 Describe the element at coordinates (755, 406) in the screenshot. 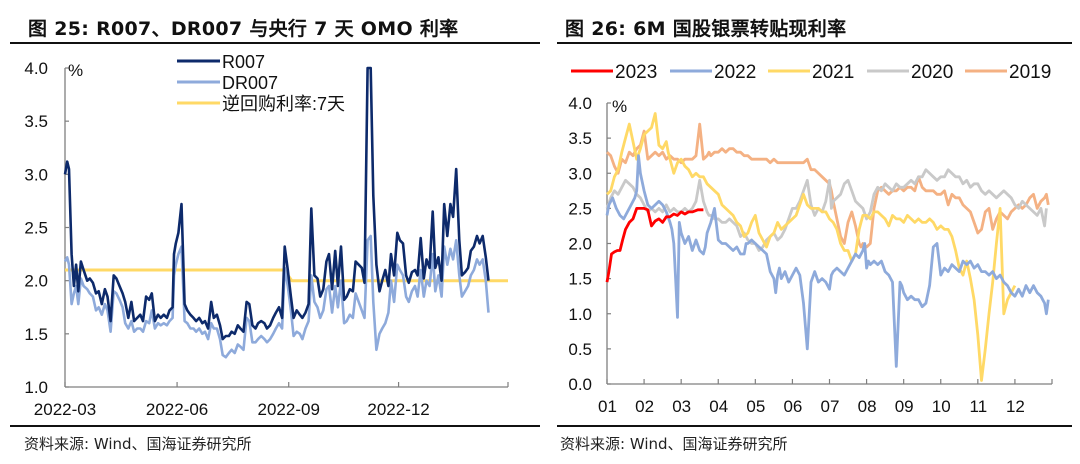

I see `x-tick-label: 05` at that location.